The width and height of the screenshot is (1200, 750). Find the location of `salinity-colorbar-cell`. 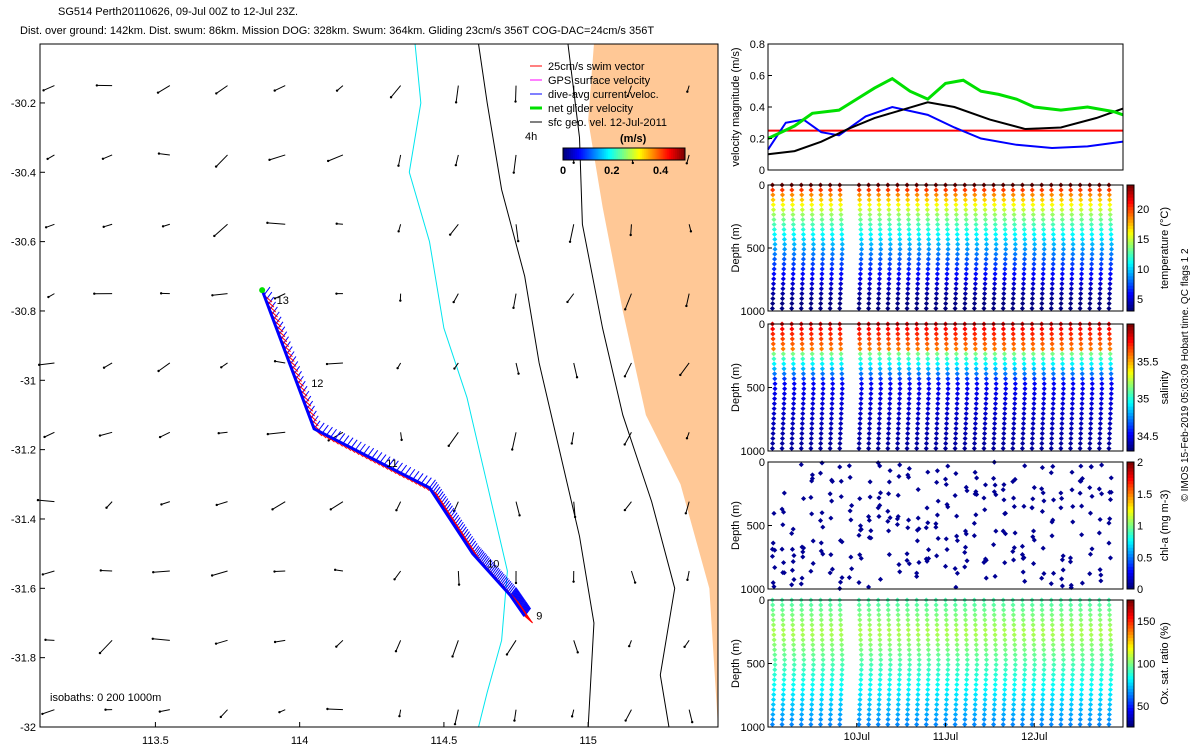

salinity-colorbar-cell is located at coordinates (1130, 392).